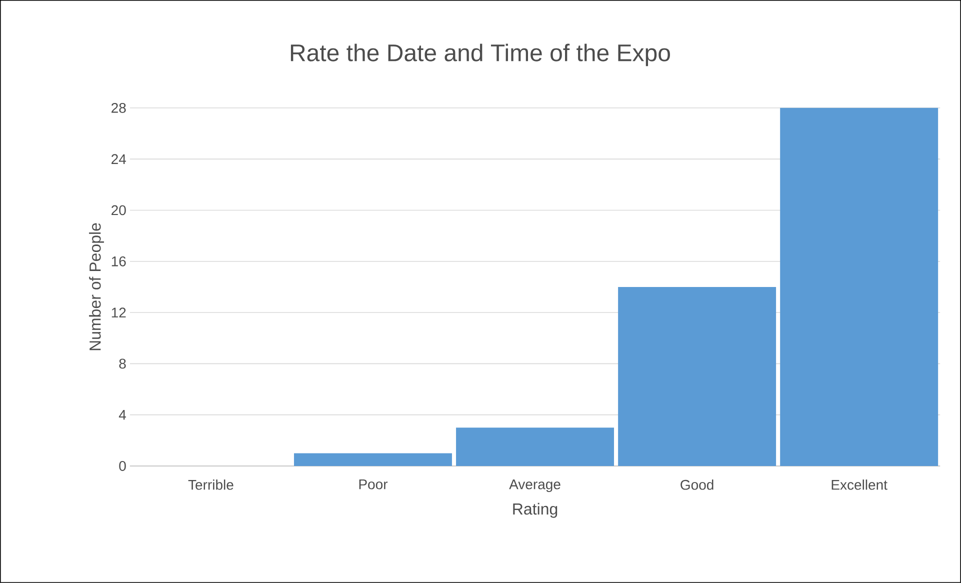 This screenshot has width=961, height=583. What do you see at coordinates (697, 485) in the screenshot?
I see `x-tick-label: Good` at bounding box center [697, 485].